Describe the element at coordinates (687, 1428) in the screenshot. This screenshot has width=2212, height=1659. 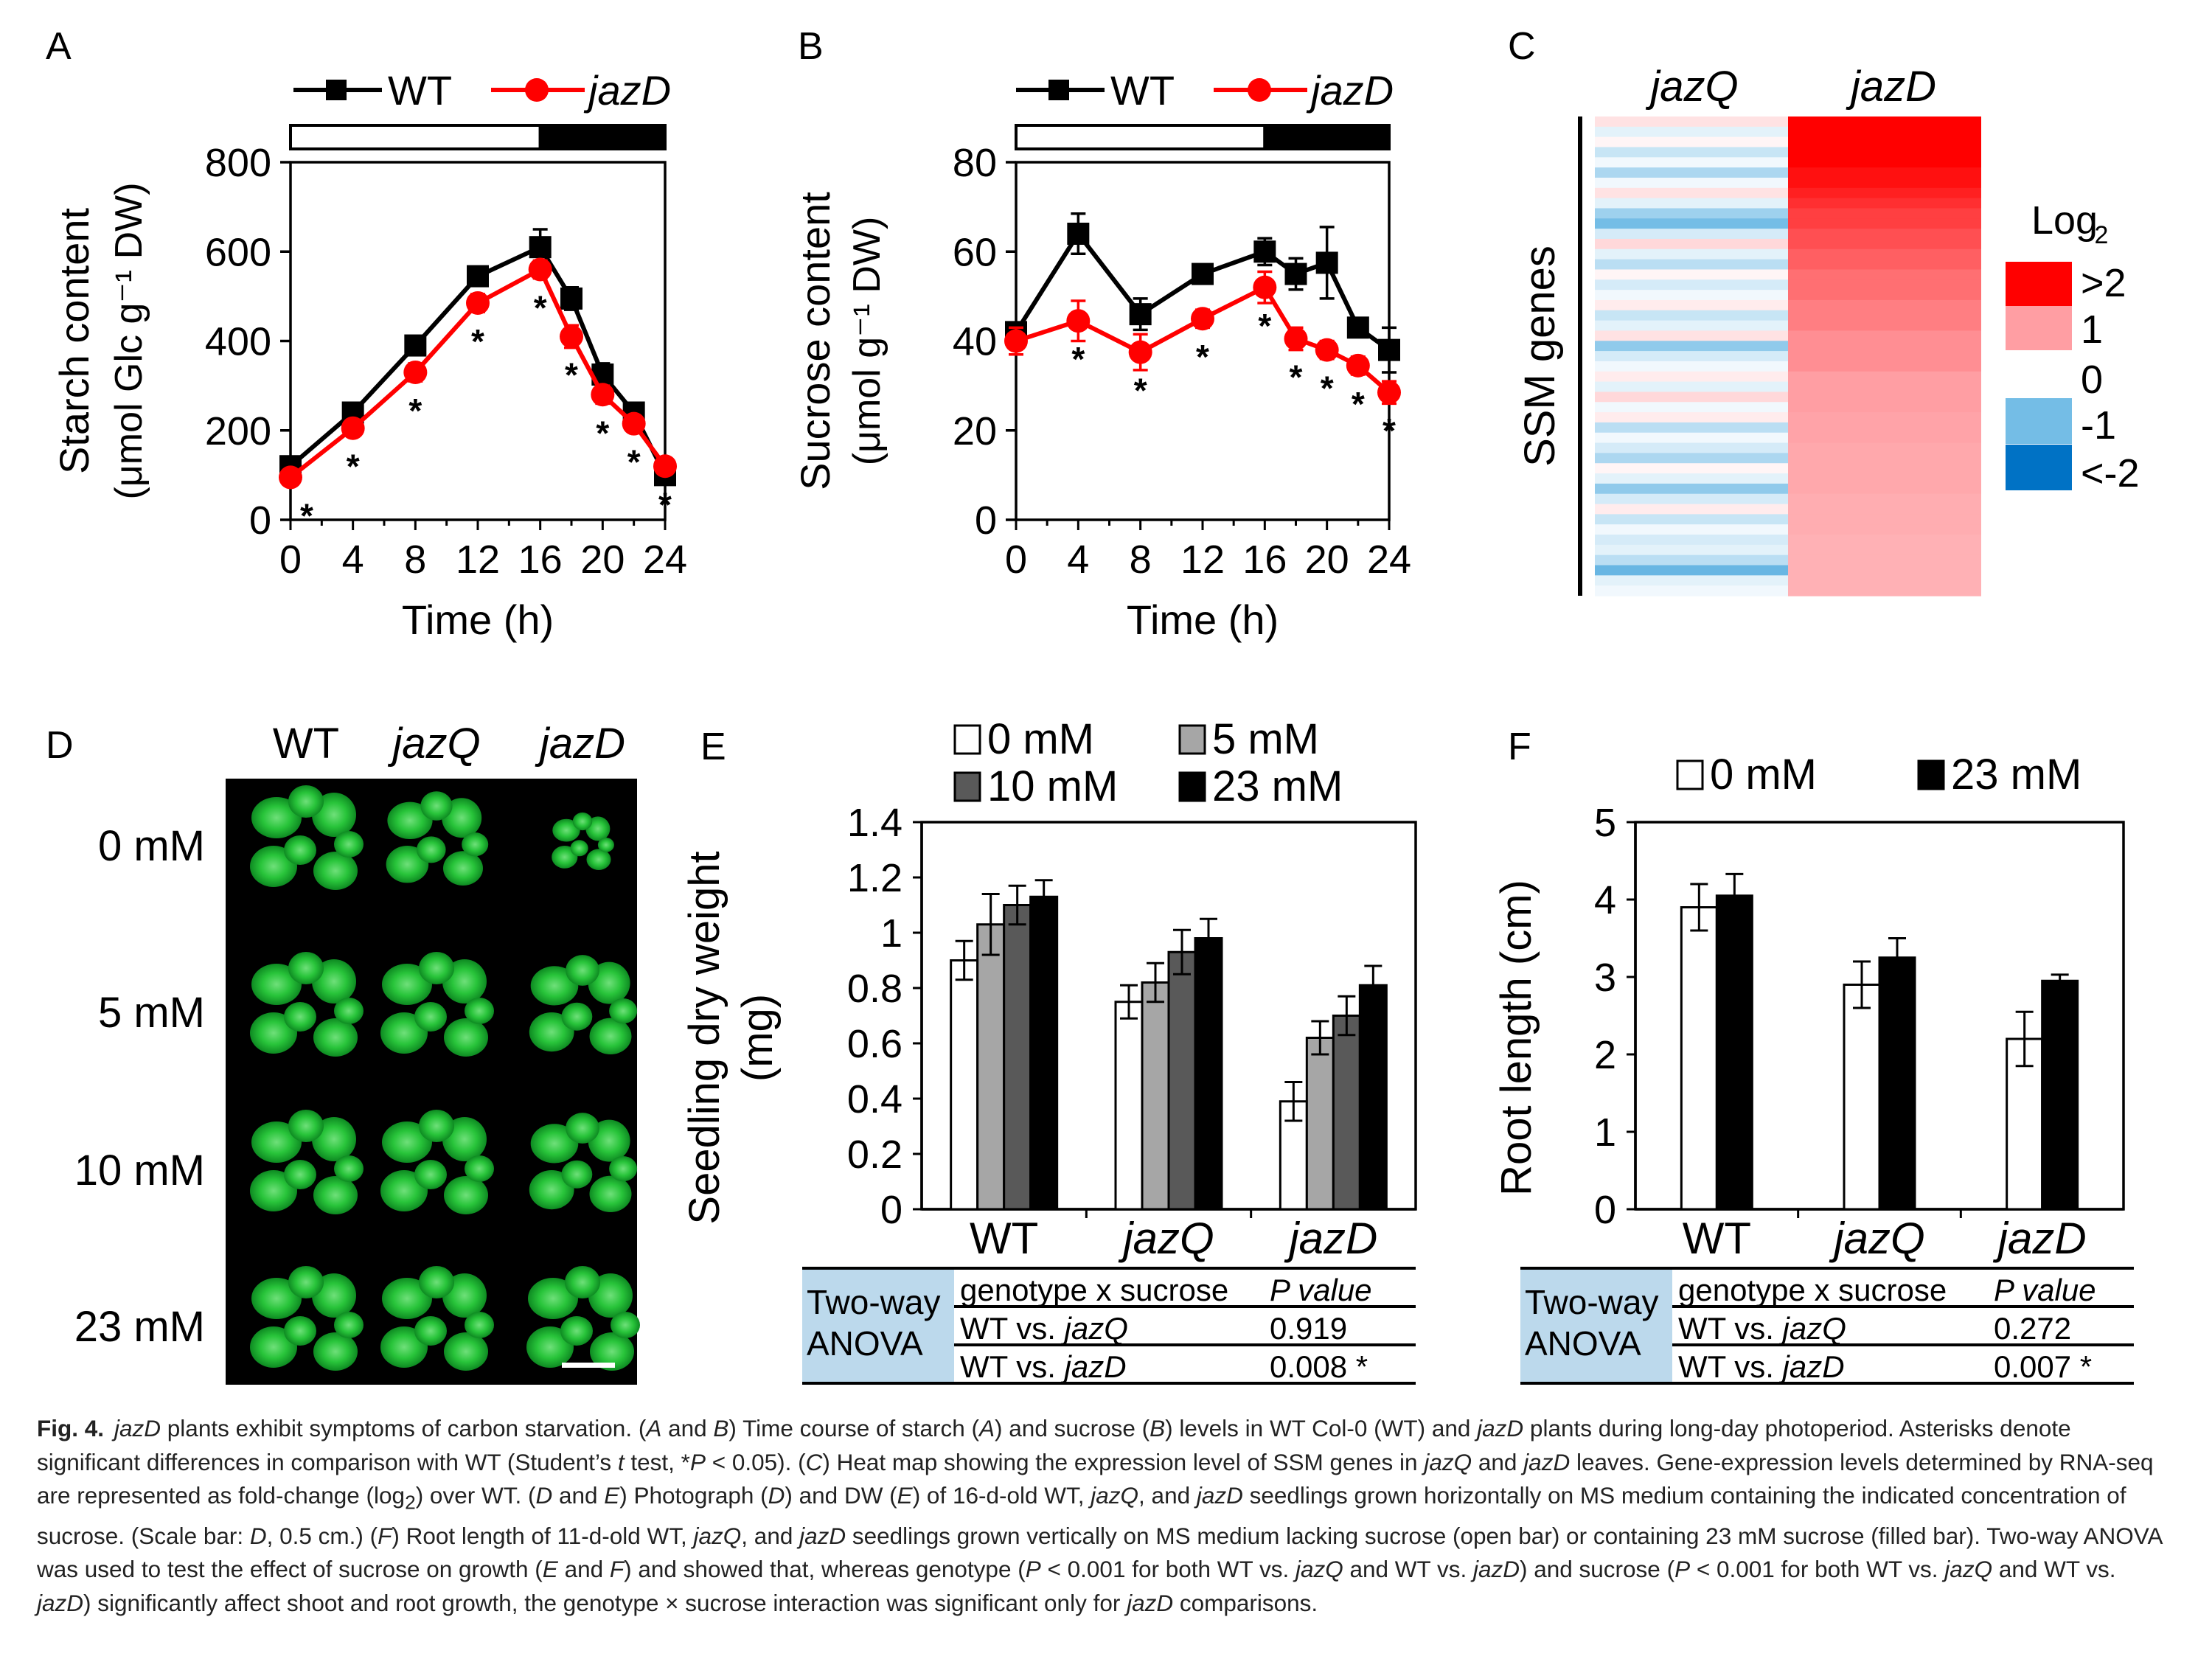
I see `caption-part: and` at that location.